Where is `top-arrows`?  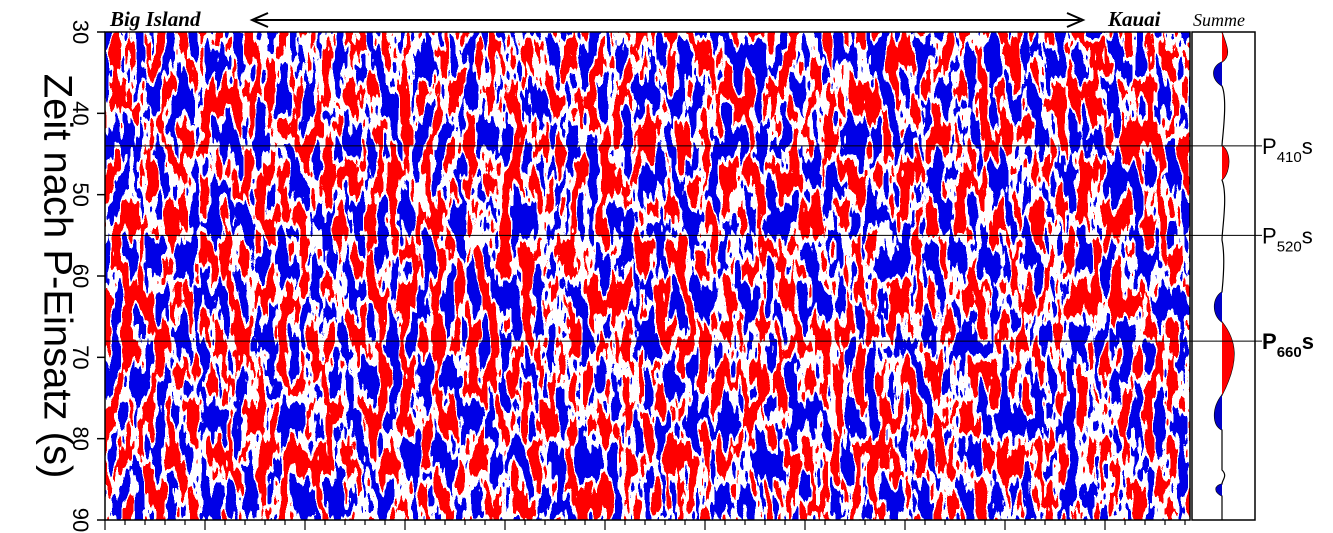 top-arrows is located at coordinates (667, 20).